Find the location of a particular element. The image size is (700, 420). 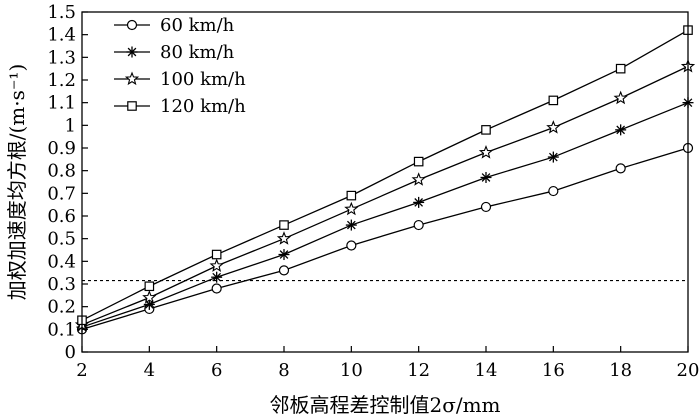

legend-entry: 60 km/h is located at coordinates (174, 25).